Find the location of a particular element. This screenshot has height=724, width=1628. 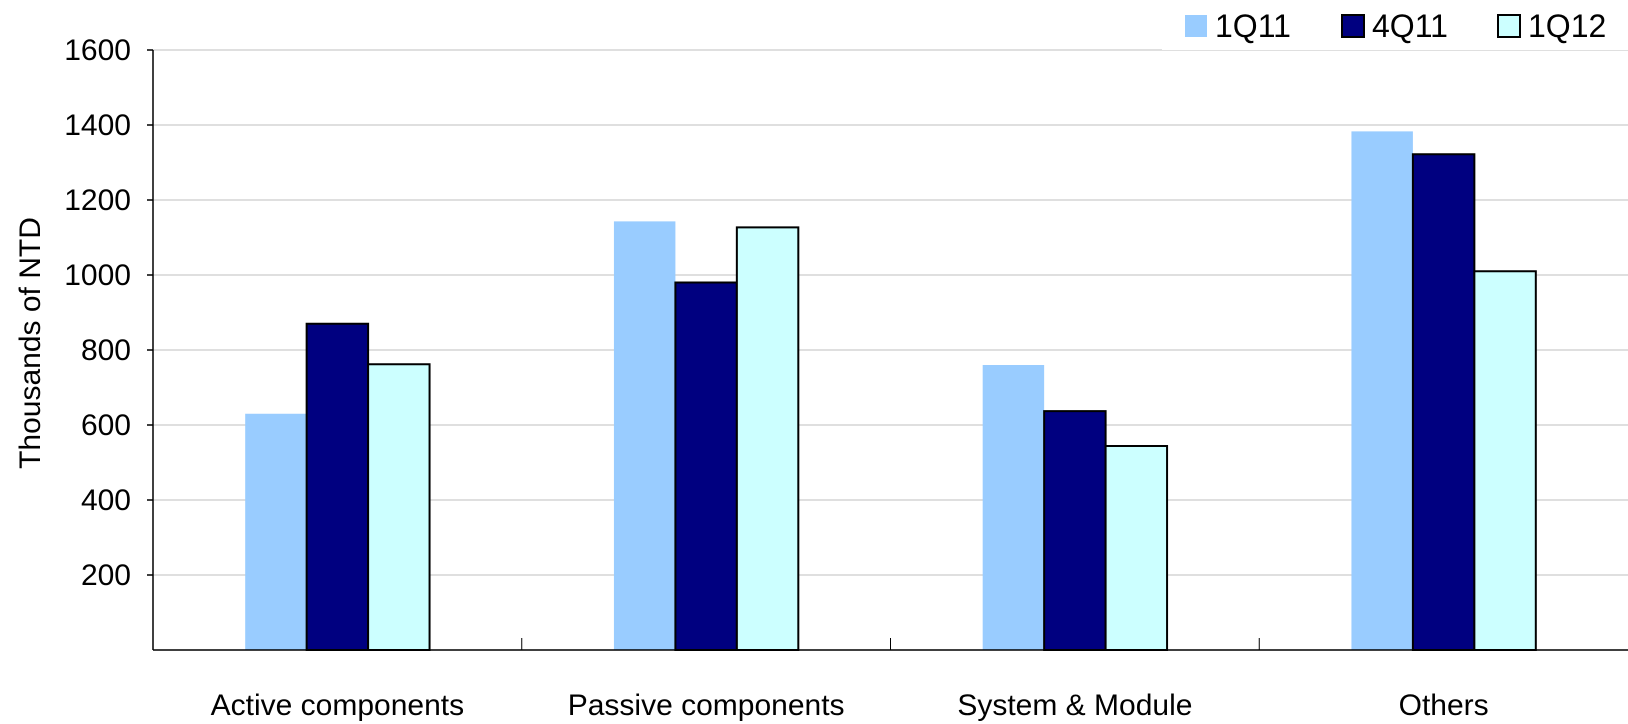

y-axis-title: Thousands of NTD is located at coordinates (30, 343).